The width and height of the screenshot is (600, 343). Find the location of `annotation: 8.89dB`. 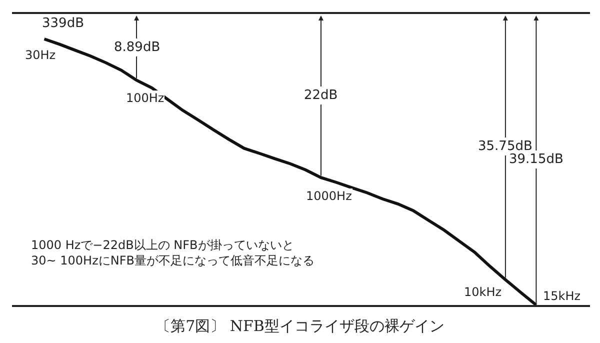

annotation: 8.89dB is located at coordinates (137, 47).